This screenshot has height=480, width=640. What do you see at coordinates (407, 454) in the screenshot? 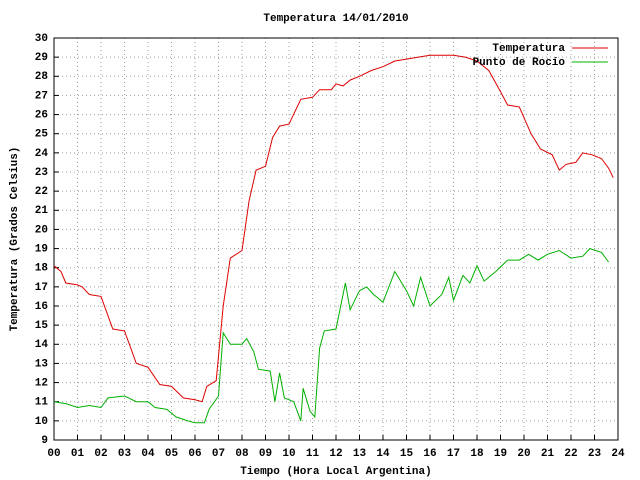
I see `x-tick-label: 15` at bounding box center [407, 454].